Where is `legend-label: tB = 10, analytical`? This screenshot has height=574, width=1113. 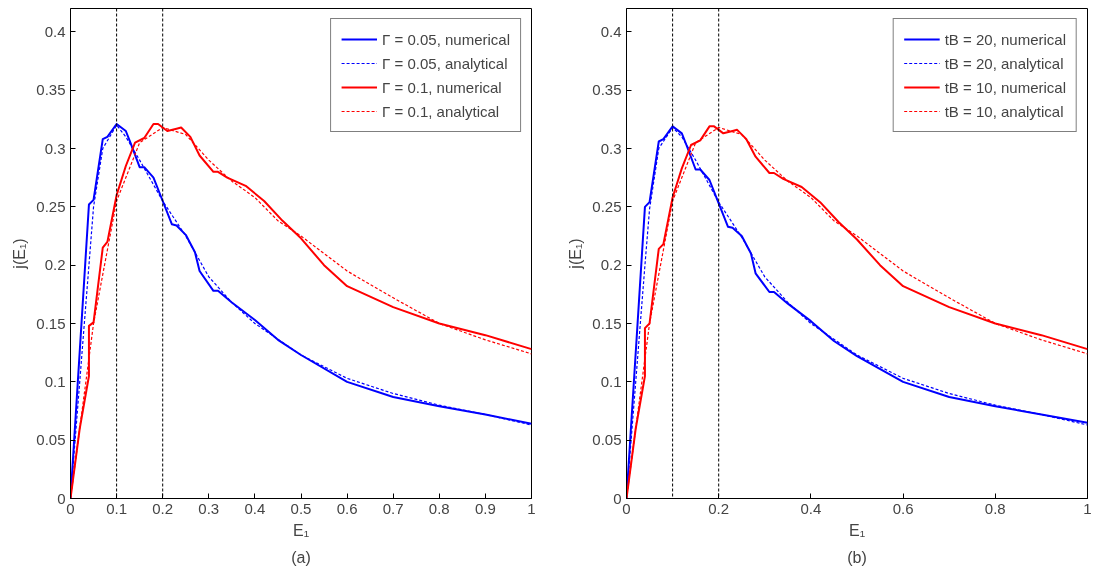
legend-label: tB = 10, analytical is located at coordinates (1004, 111).